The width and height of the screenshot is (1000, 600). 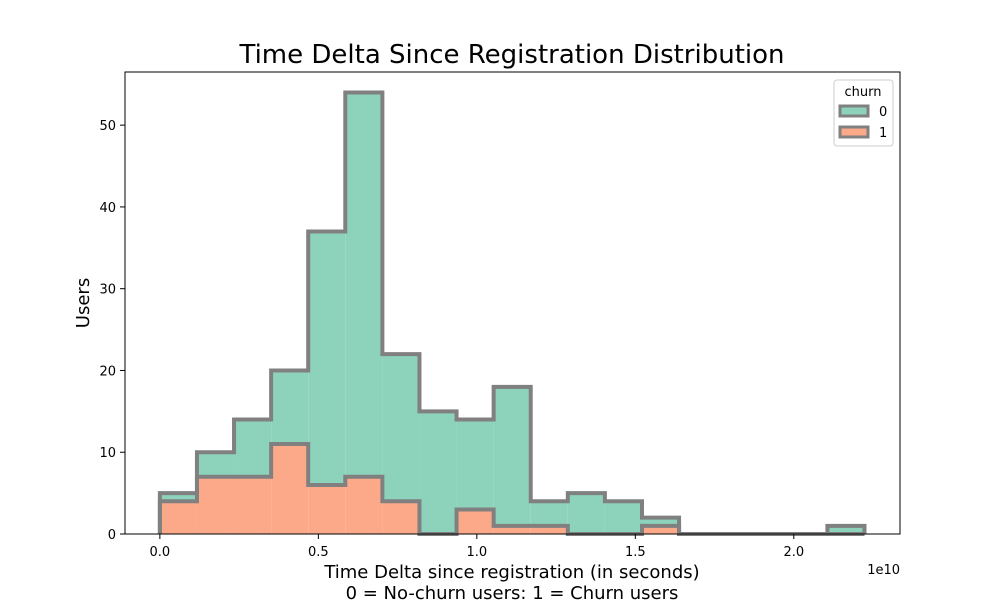 What do you see at coordinates (883, 570) in the screenshot?
I see `x-offset-label: 1e10` at bounding box center [883, 570].